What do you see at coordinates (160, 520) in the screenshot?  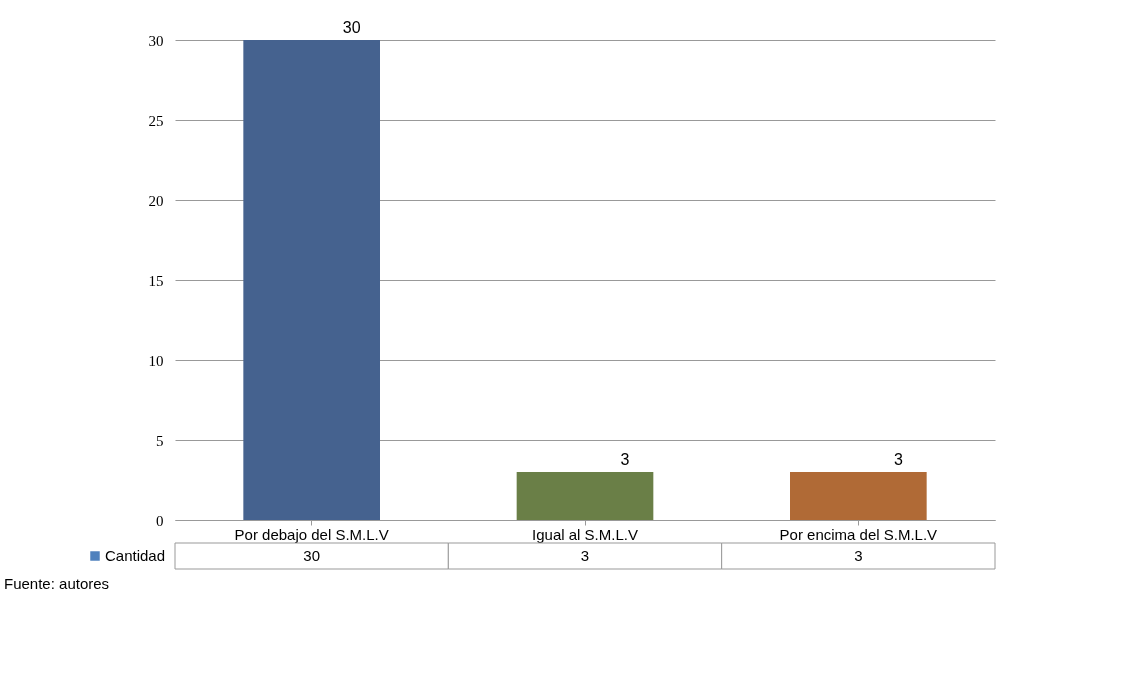 I see `y-tick-label: 0` at bounding box center [160, 520].